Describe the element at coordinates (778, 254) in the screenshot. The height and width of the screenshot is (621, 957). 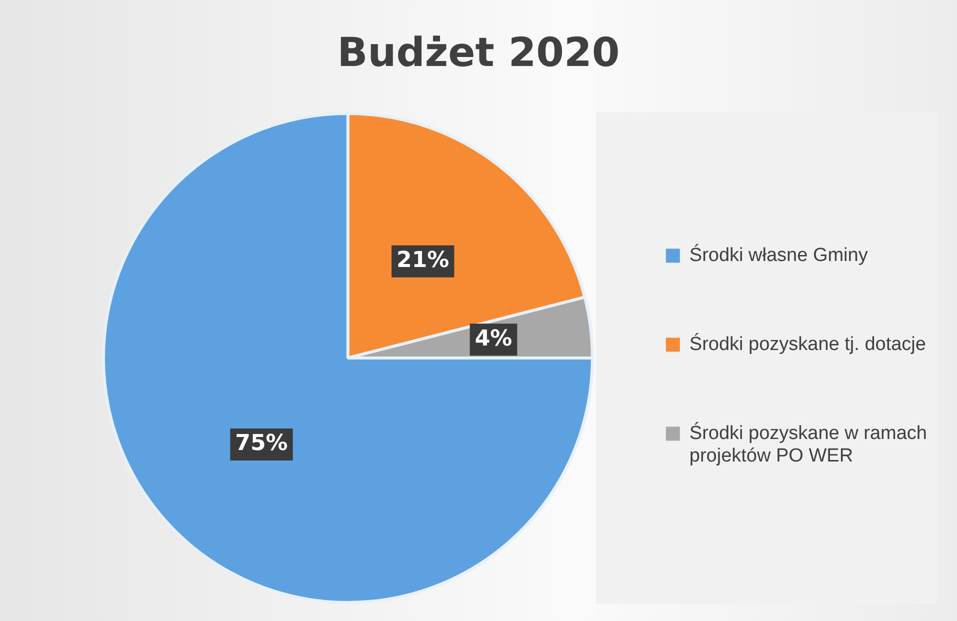
I see `legend-label: Środki własne Gminy` at that location.